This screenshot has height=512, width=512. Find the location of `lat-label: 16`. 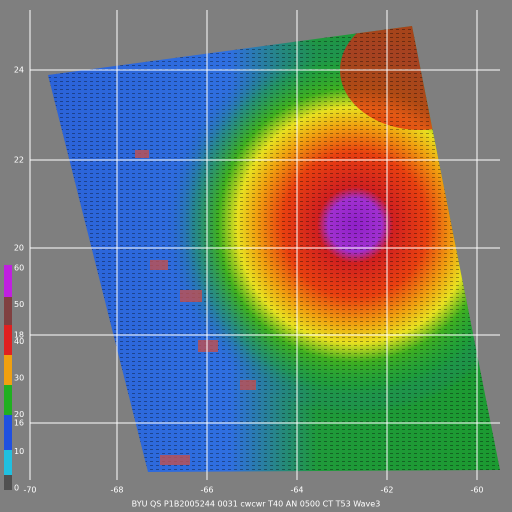

lat-label: 16 is located at coordinates (19, 423).